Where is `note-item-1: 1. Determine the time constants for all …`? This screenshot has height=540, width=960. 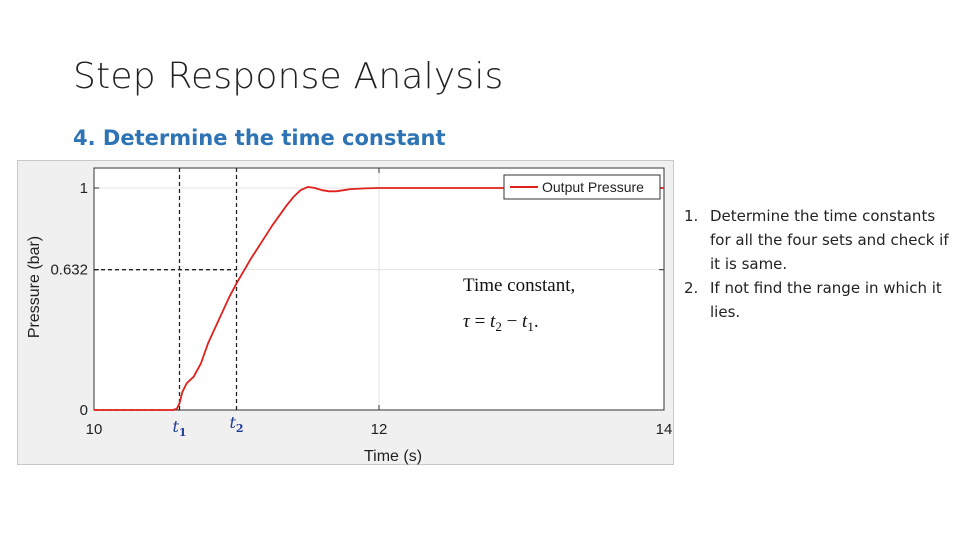
note-item-1: 1. Determine the time constants for all … is located at coordinates (819, 240).